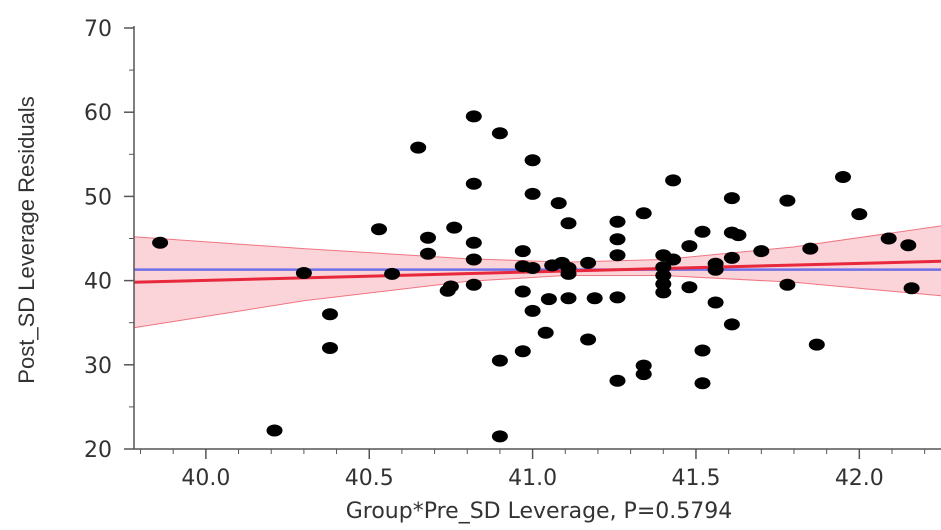 The height and width of the screenshot is (530, 941). What do you see at coordinates (98, 29) in the screenshot?
I see `y-tick-label: 70` at bounding box center [98, 29].